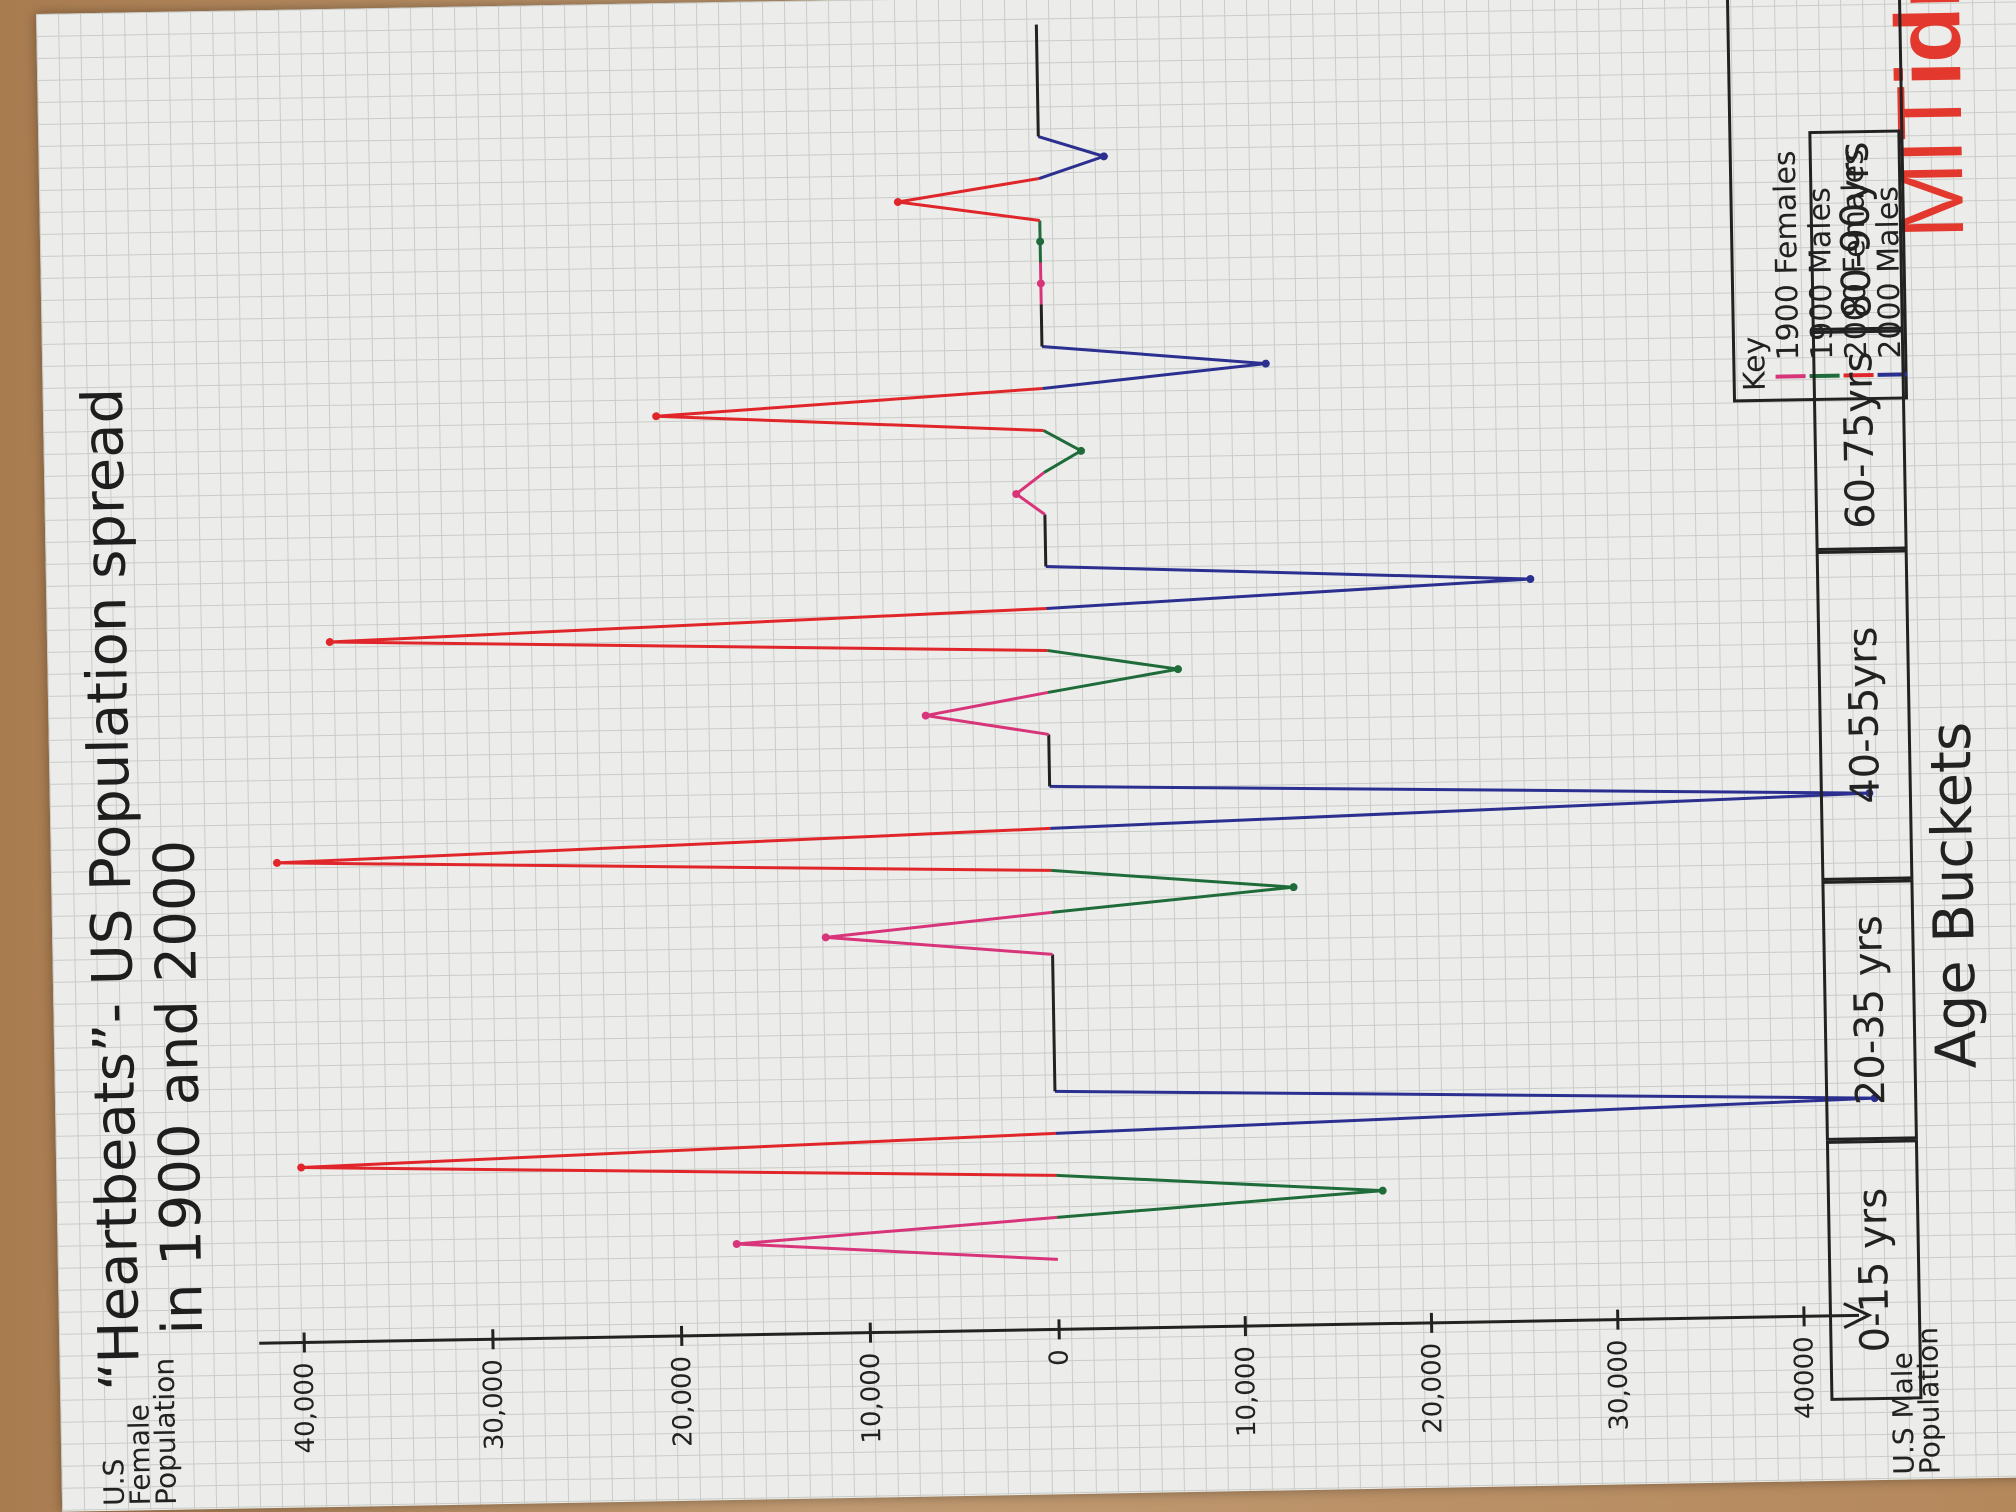  I want to click on y-axis-arrow, so click(1858, 1315).